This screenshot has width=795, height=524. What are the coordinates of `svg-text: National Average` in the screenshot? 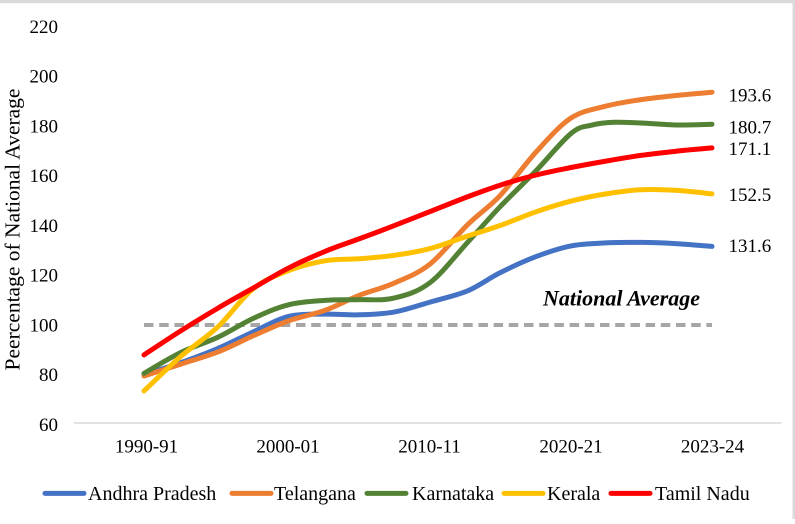 It's located at (621, 298).